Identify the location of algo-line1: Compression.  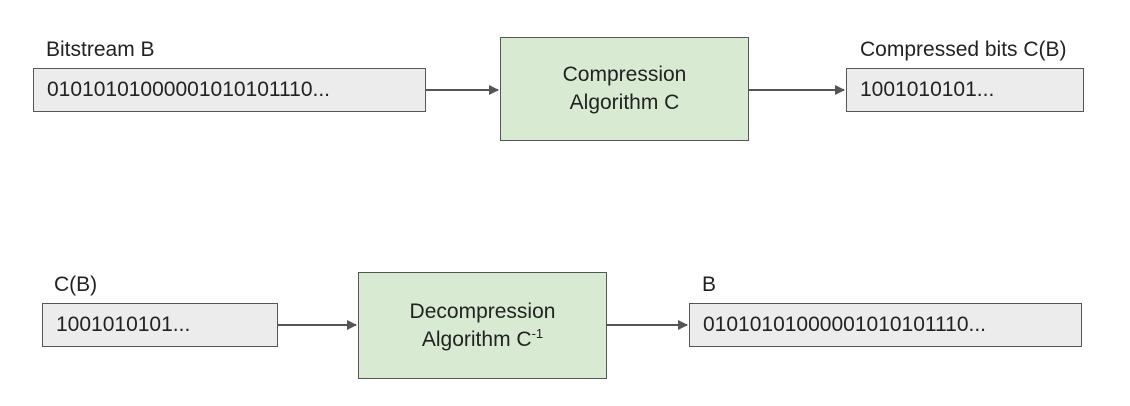
(624, 74).